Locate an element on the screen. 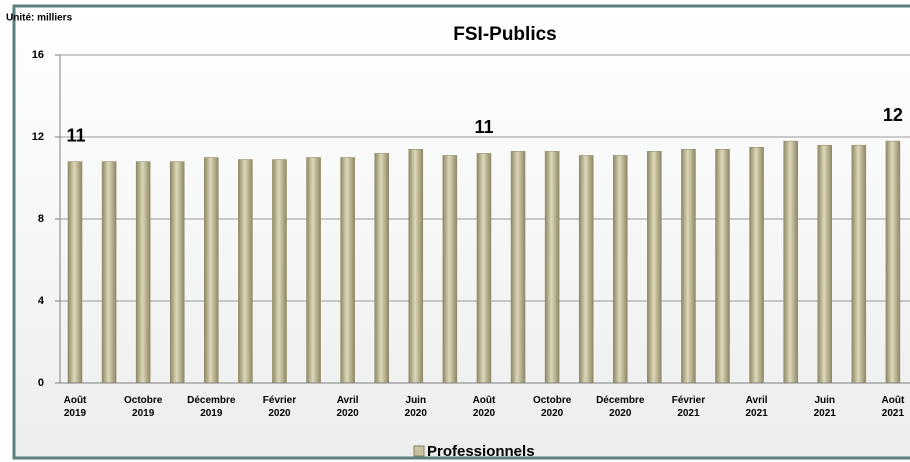  x-tick-label: Août 2019 is located at coordinates (75, 407).